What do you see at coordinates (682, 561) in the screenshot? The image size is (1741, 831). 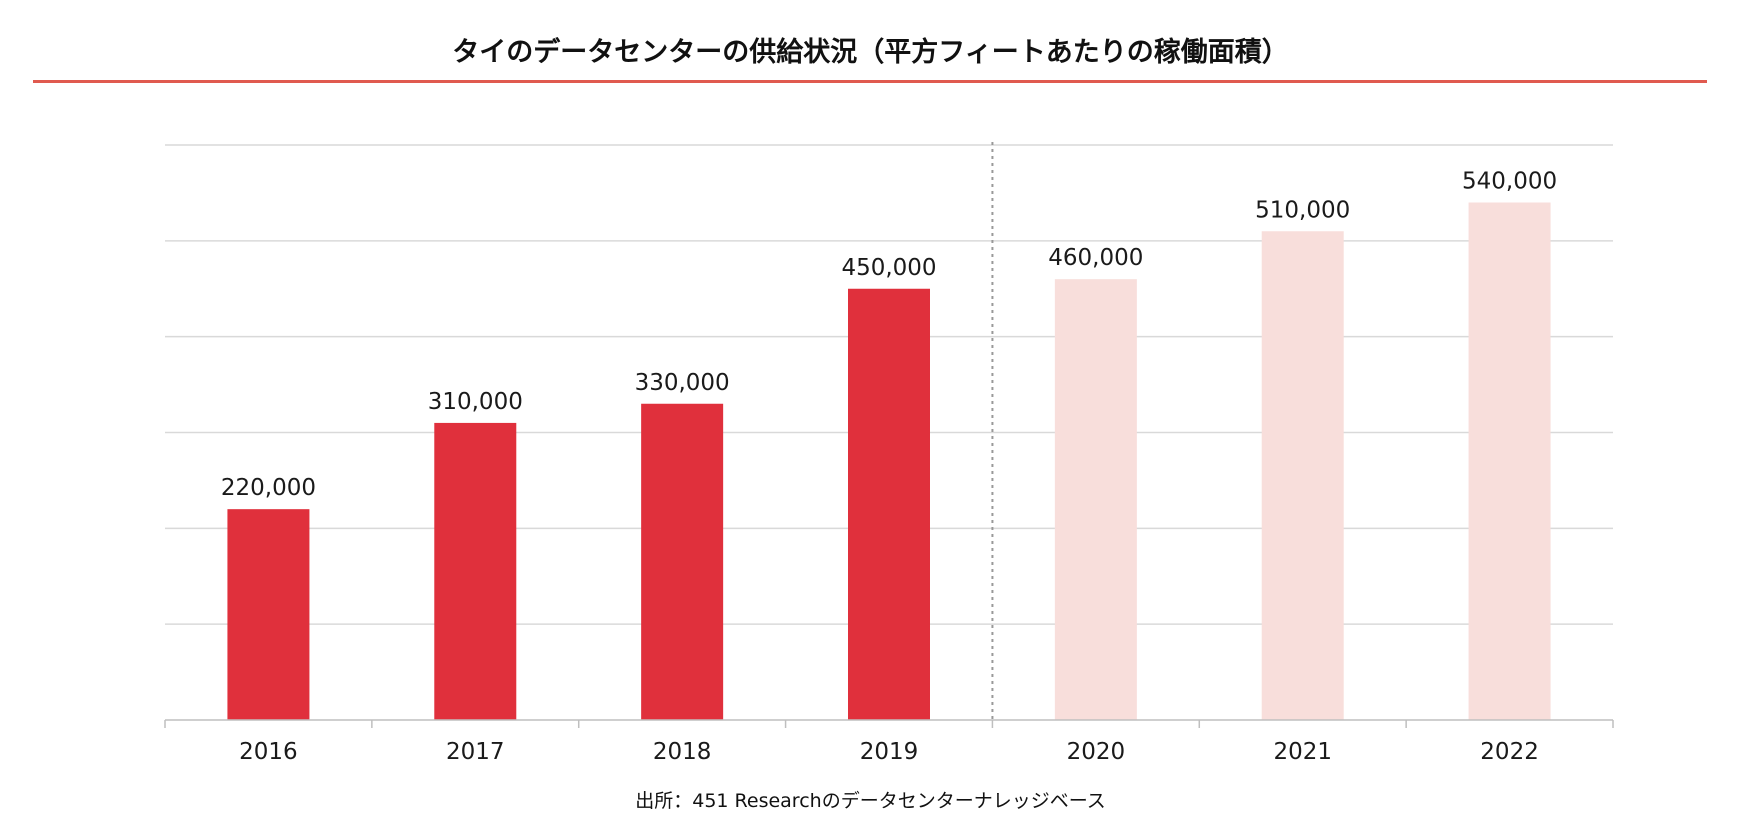 I see `bar-2018` at bounding box center [682, 561].